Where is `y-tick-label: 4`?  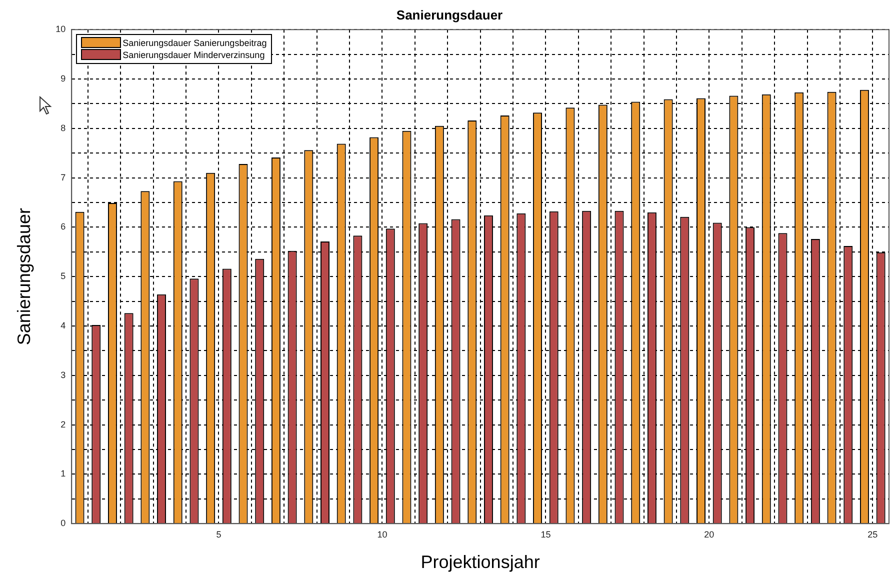 y-tick-label: 4 is located at coordinates (63, 325).